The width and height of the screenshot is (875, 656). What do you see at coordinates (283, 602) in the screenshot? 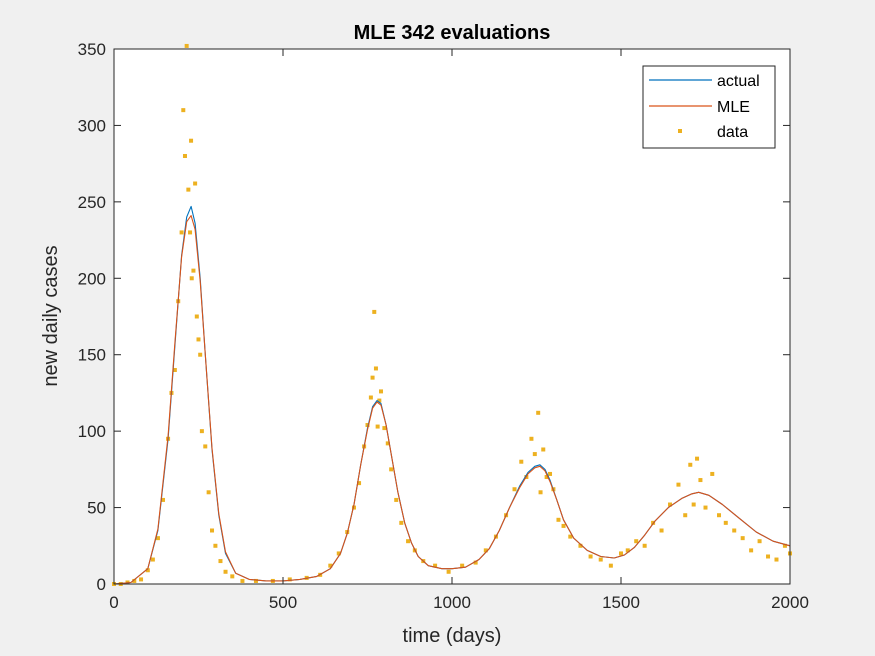
I see `x-tick-label-1: 500` at bounding box center [283, 602].